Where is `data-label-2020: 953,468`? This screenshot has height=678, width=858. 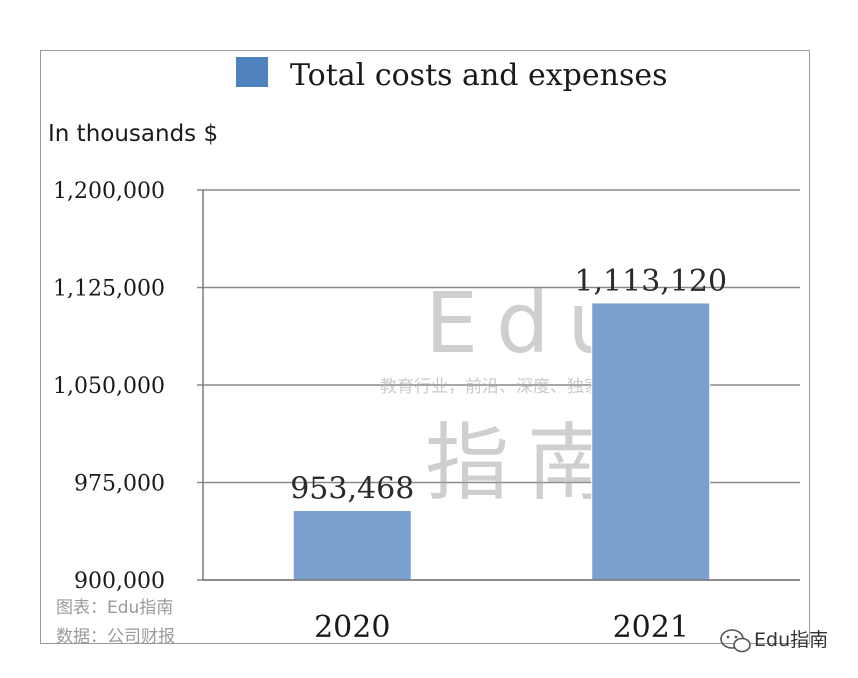 data-label-2020: 953,468 is located at coordinates (352, 488).